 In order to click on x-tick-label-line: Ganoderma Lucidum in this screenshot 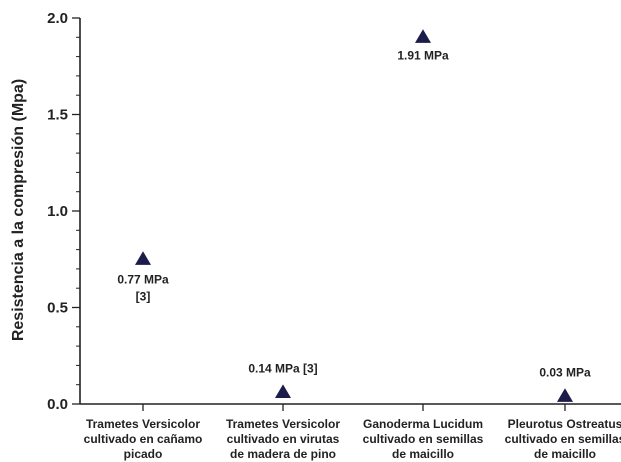, I will do `click(423, 424)`.